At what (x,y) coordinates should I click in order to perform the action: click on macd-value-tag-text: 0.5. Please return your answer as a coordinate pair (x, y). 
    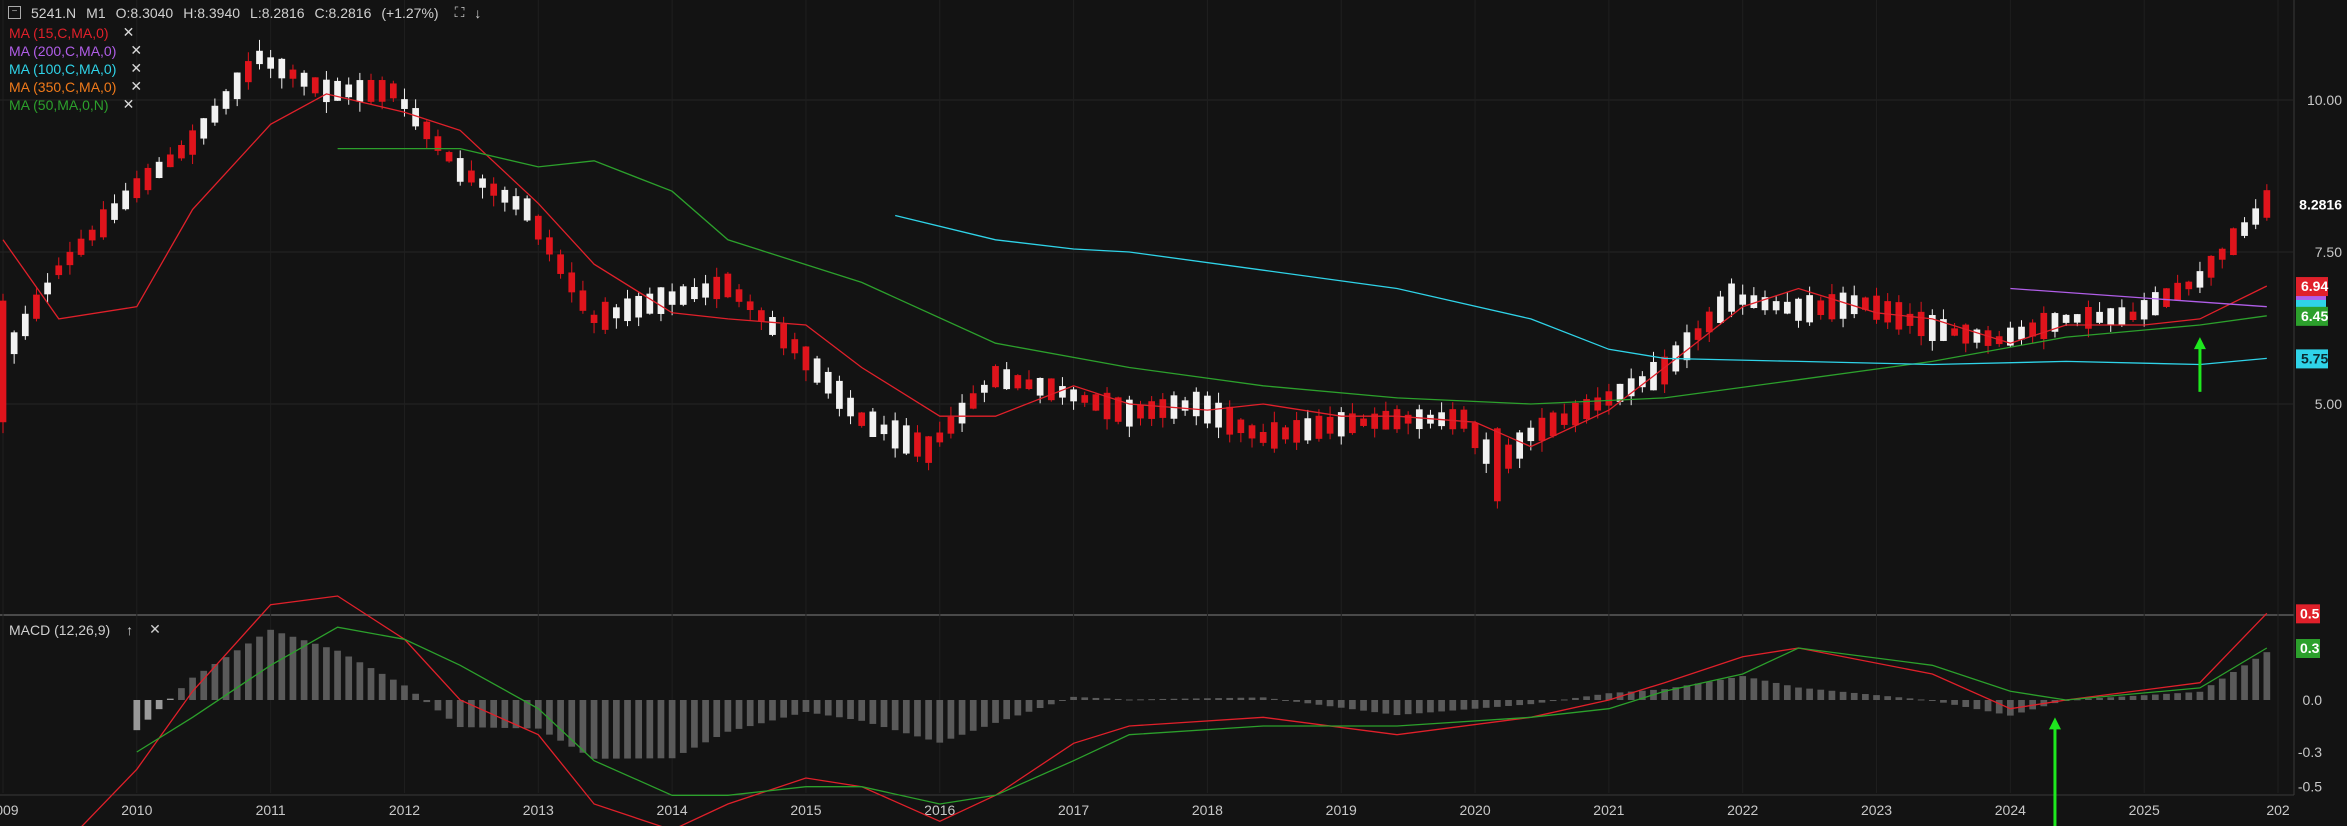
    Looking at the image, I should click on (2310, 613).